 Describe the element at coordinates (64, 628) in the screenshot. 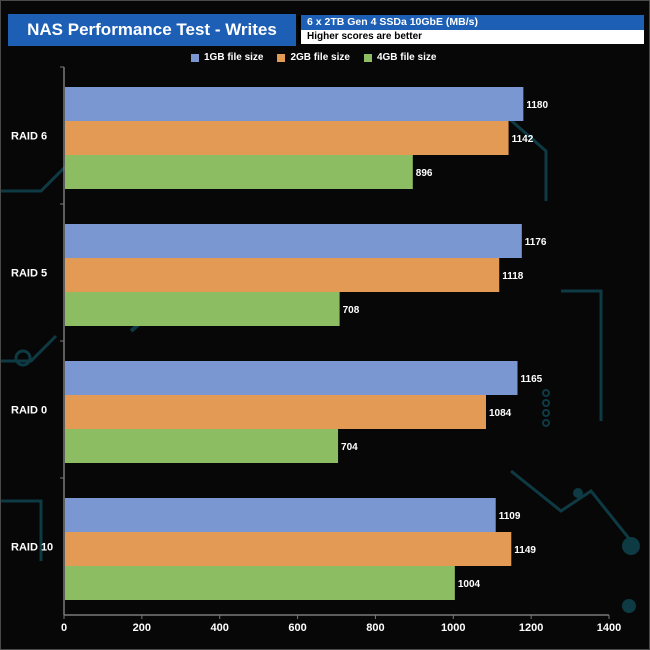

I see `x-tick-label: 0` at that location.